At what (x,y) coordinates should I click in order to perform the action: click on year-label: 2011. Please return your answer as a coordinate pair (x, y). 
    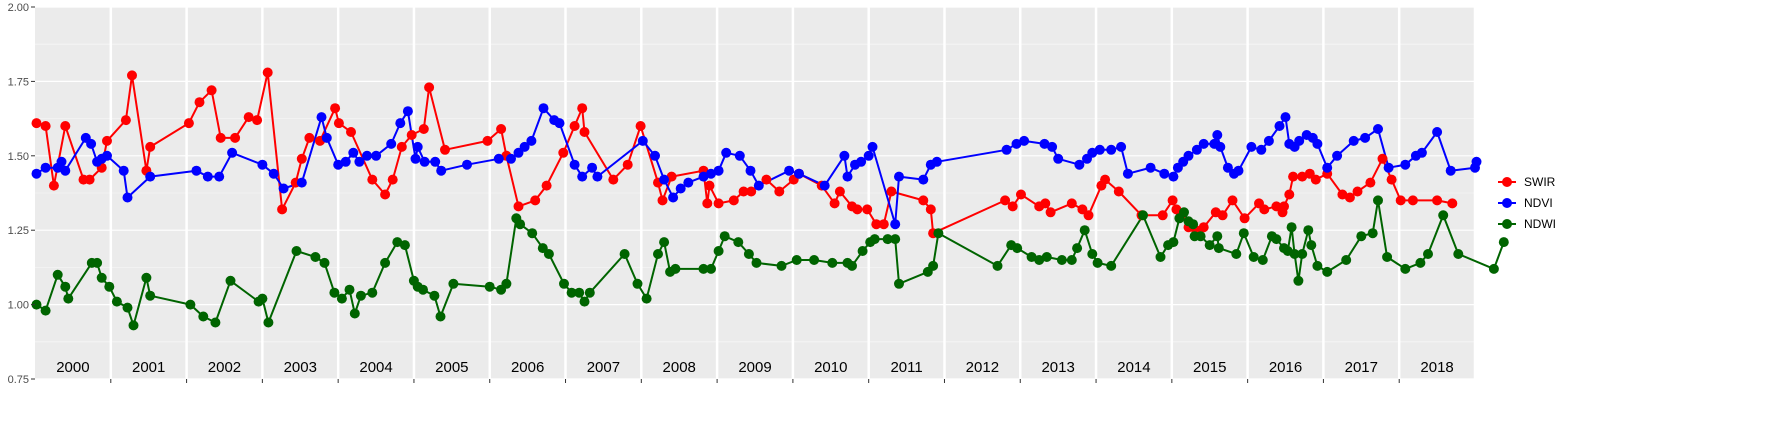
    Looking at the image, I should click on (906, 367).